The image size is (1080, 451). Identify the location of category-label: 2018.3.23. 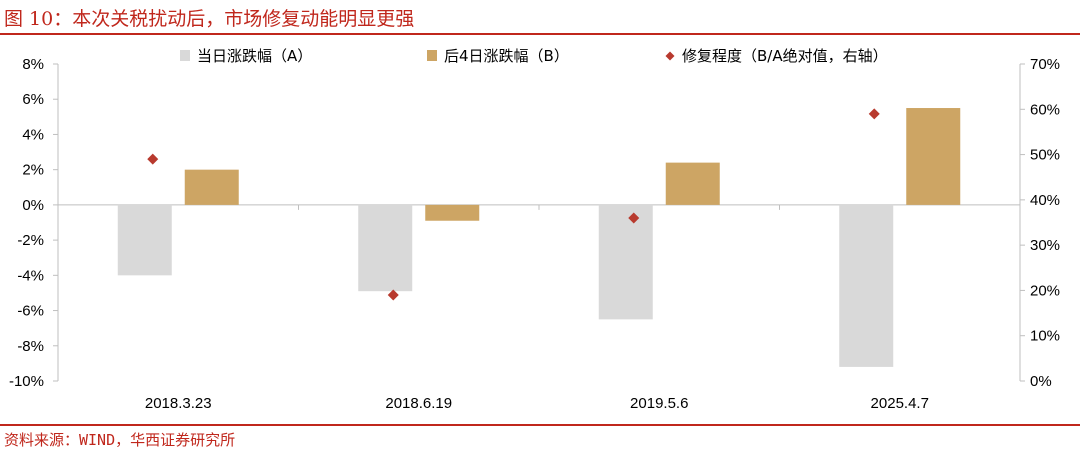
(178, 403).